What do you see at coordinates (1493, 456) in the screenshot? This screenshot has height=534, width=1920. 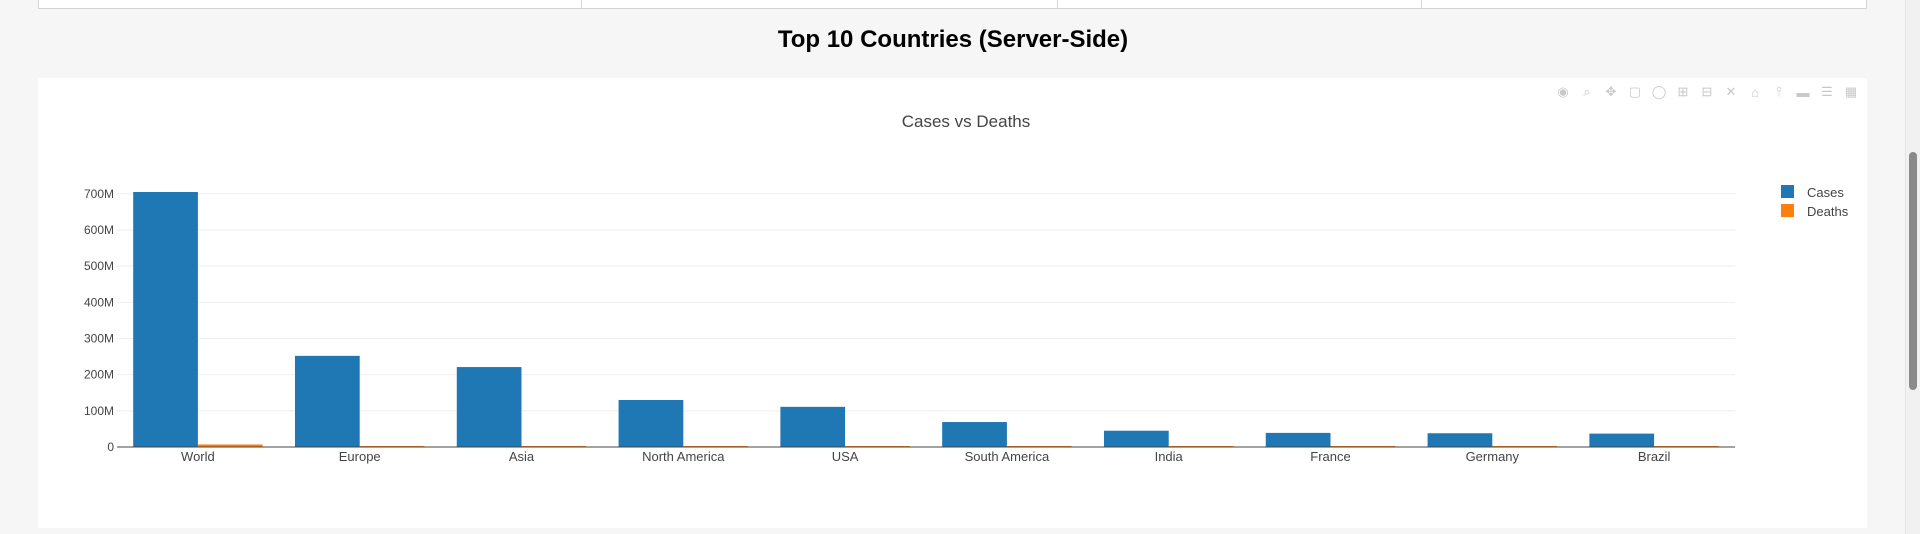 I see `x-tick-label: Germany` at bounding box center [1493, 456].